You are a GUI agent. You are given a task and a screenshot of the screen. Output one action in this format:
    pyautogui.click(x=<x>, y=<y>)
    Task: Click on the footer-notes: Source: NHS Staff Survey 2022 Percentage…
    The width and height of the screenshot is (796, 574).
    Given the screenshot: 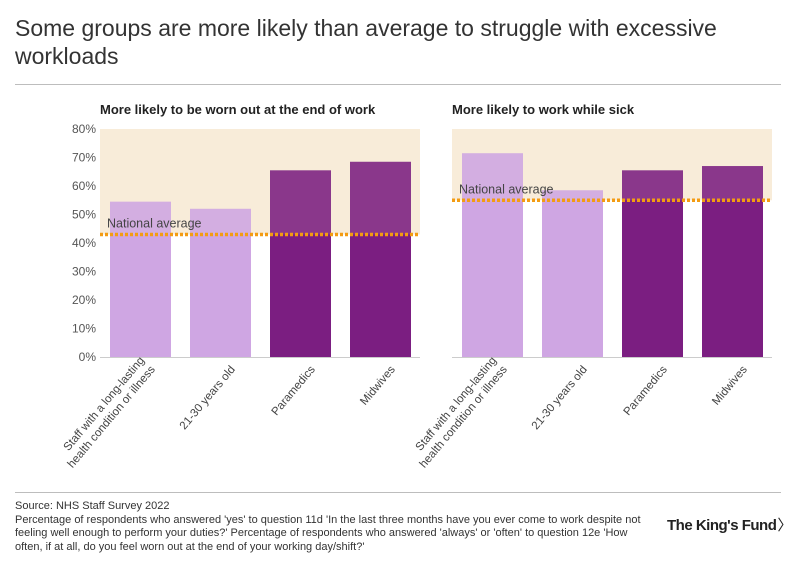 What is the action you would take?
    pyautogui.click(x=335, y=527)
    